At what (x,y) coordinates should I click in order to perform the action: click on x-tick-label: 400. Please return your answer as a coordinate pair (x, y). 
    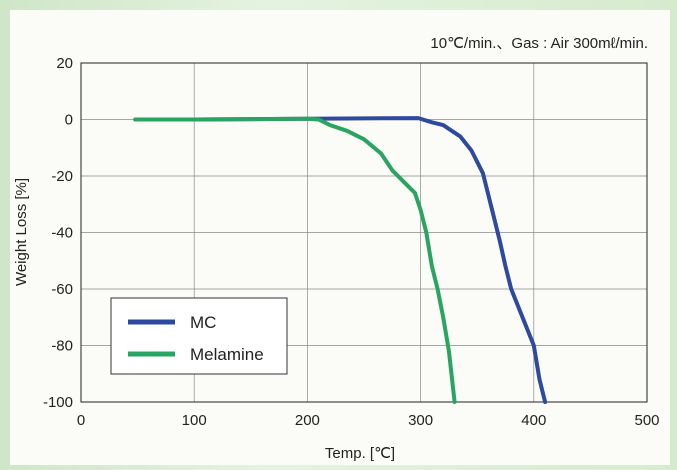
    Looking at the image, I should click on (533, 420).